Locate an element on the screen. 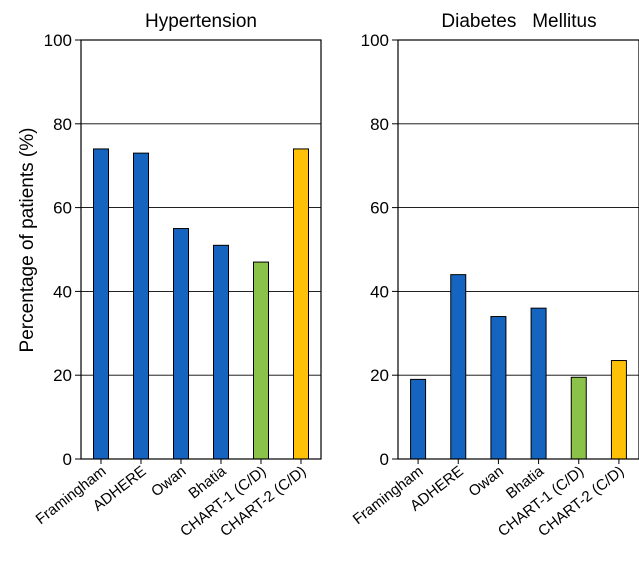 The image size is (639, 571). hypertension-bar-bhatia is located at coordinates (221, 352).